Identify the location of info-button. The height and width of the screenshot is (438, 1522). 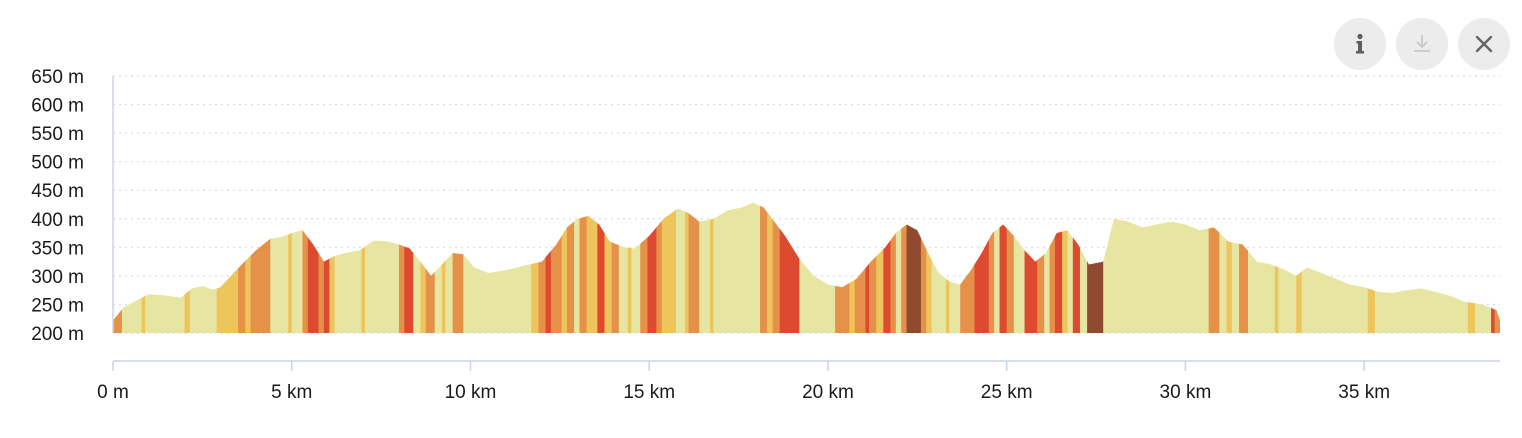
(1360, 44).